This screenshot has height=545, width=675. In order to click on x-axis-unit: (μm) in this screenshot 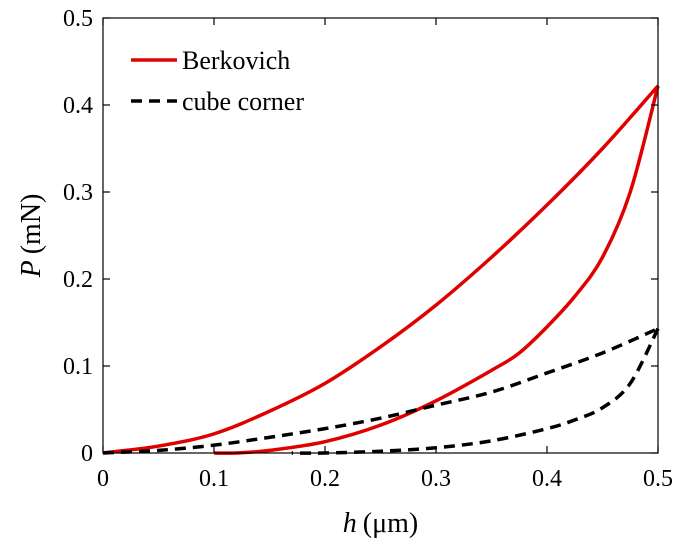, I will do `click(390, 523)`.